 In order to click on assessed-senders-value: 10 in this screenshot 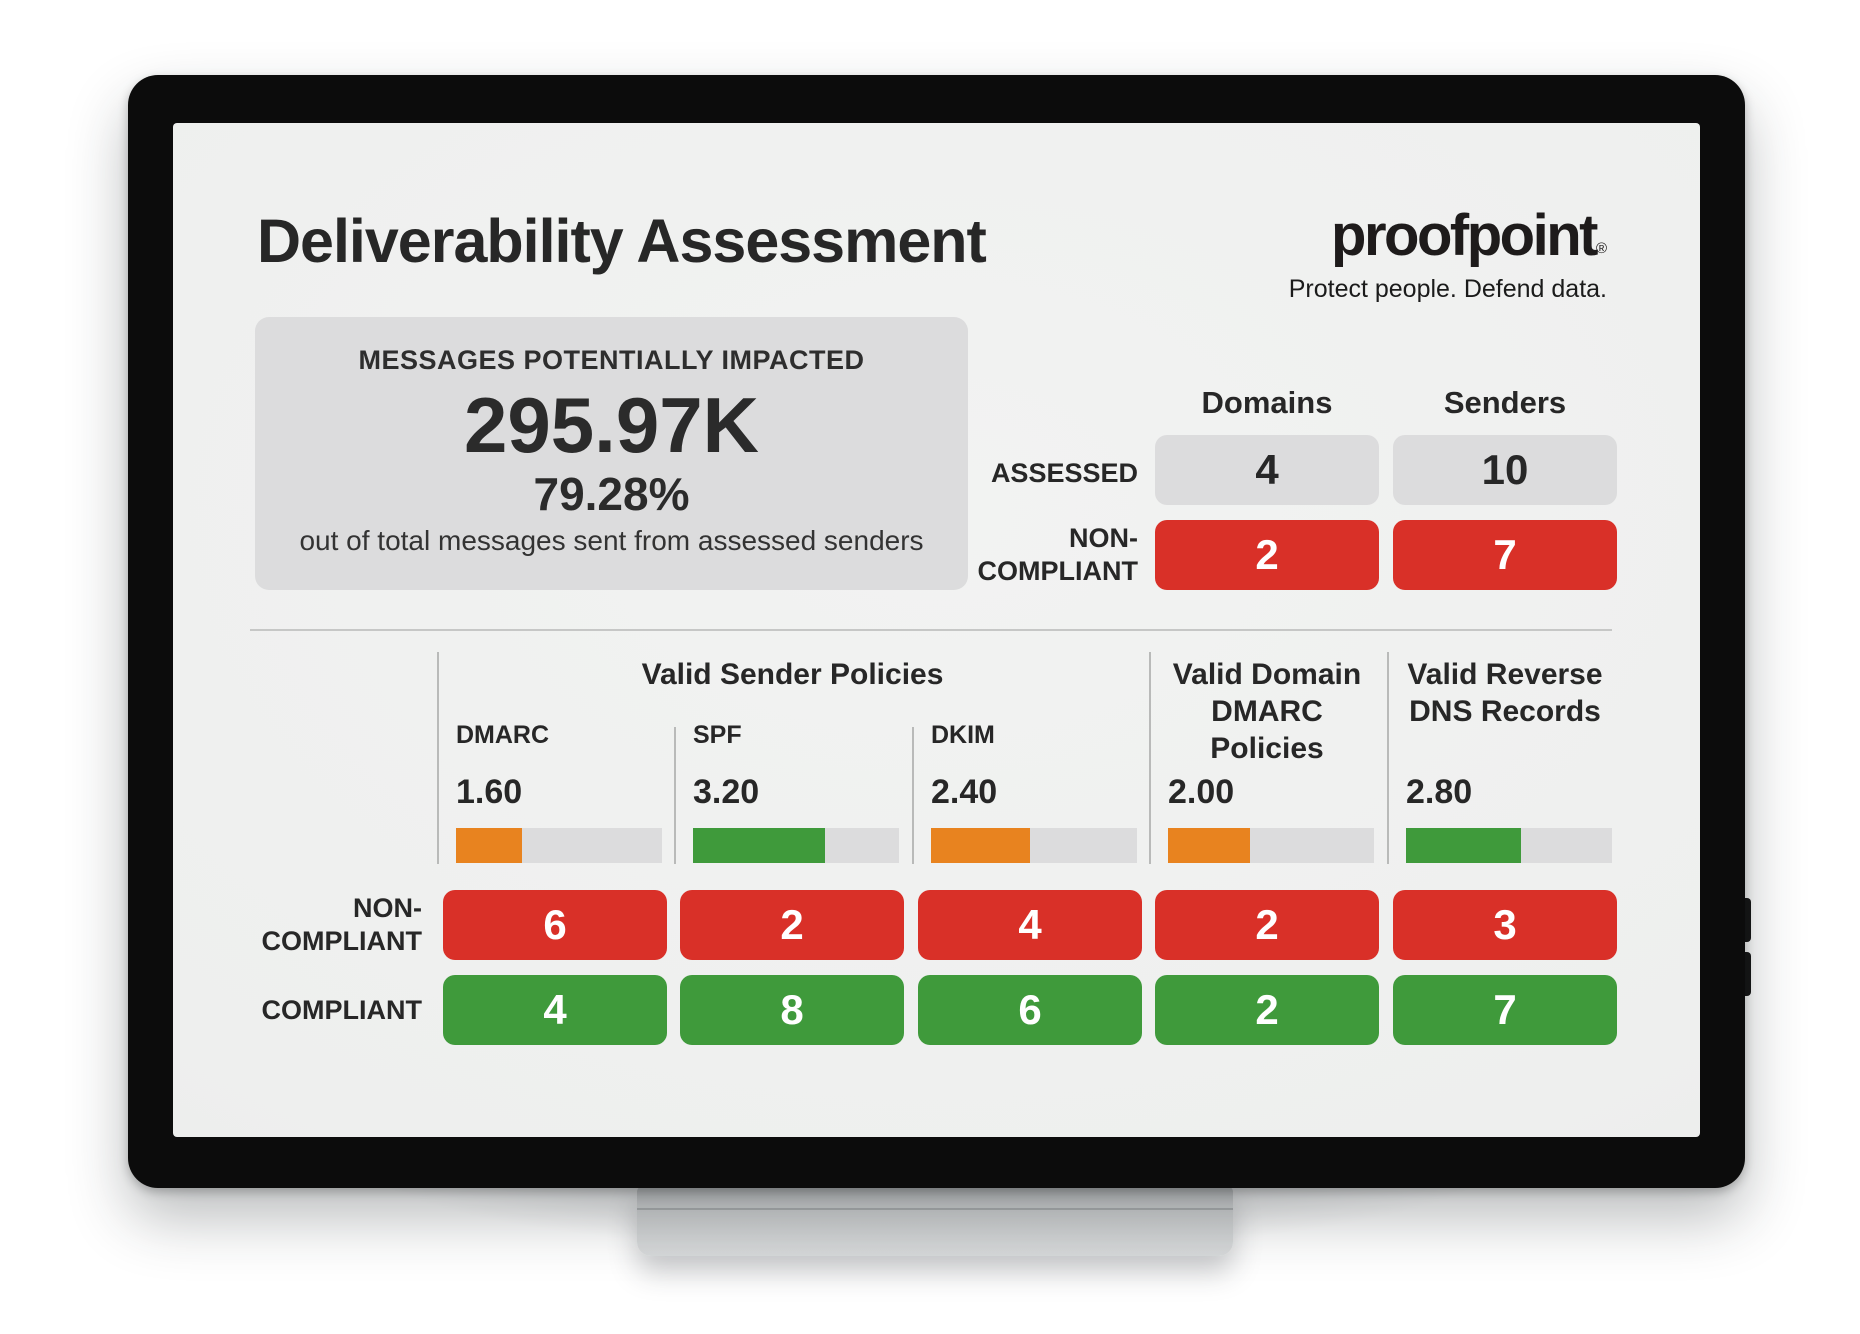, I will do `click(1505, 470)`.